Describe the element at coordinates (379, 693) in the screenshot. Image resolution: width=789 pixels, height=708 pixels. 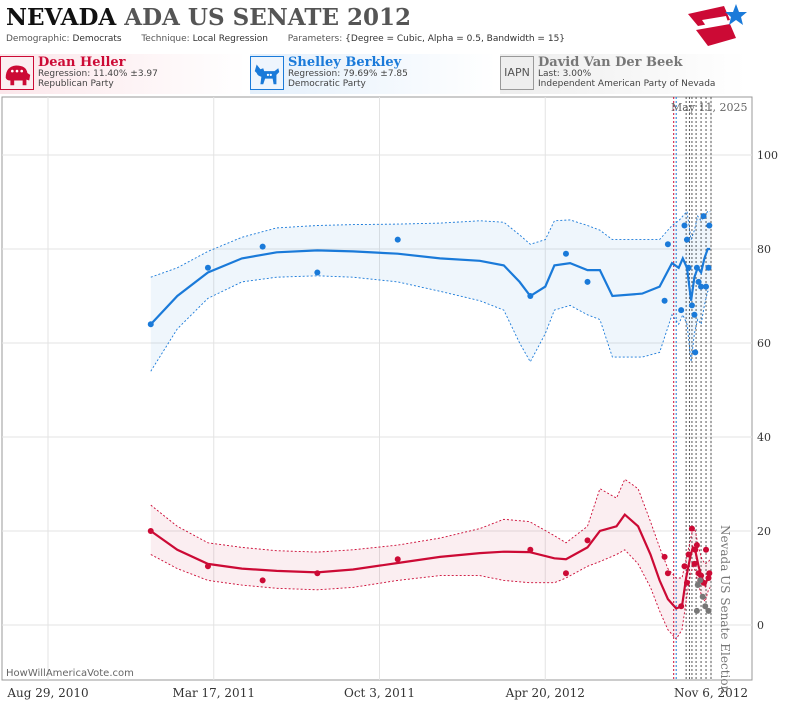
I see `x-tick-label: Oct 3, 2011` at that location.